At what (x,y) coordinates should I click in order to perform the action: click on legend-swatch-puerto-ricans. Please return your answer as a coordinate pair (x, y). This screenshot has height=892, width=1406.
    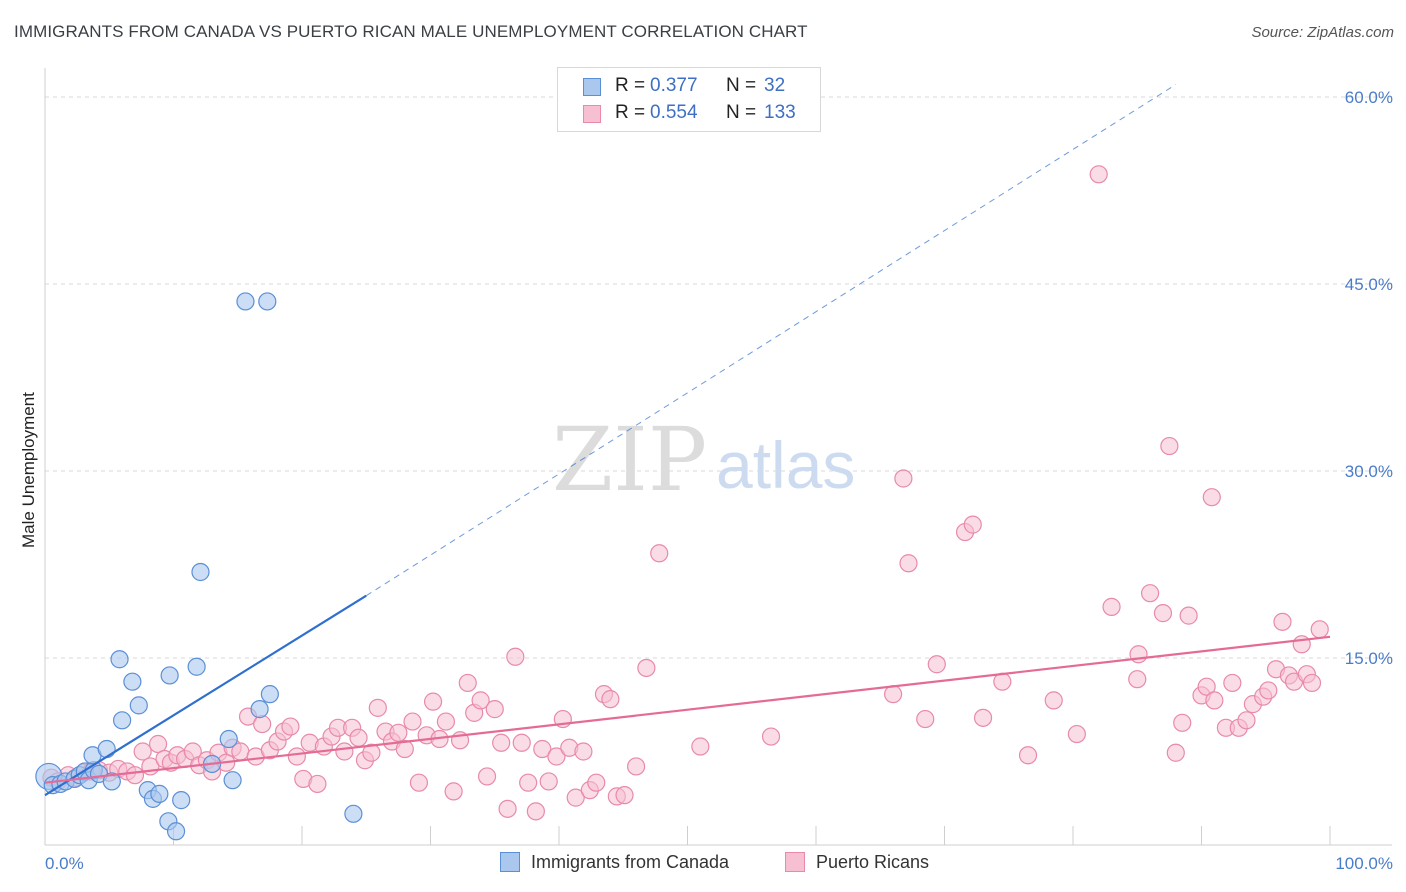
    Looking at the image, I should click on (592, 114).